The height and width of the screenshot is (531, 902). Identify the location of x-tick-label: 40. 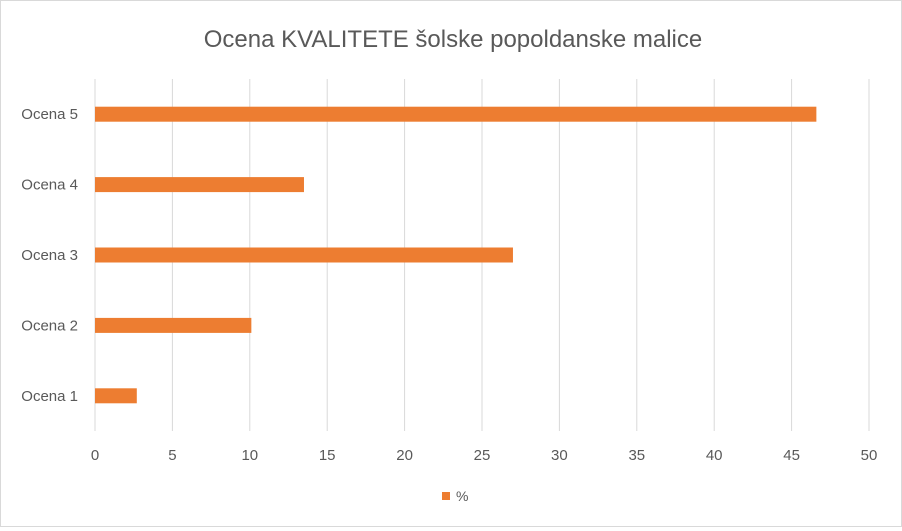
(714, 455).